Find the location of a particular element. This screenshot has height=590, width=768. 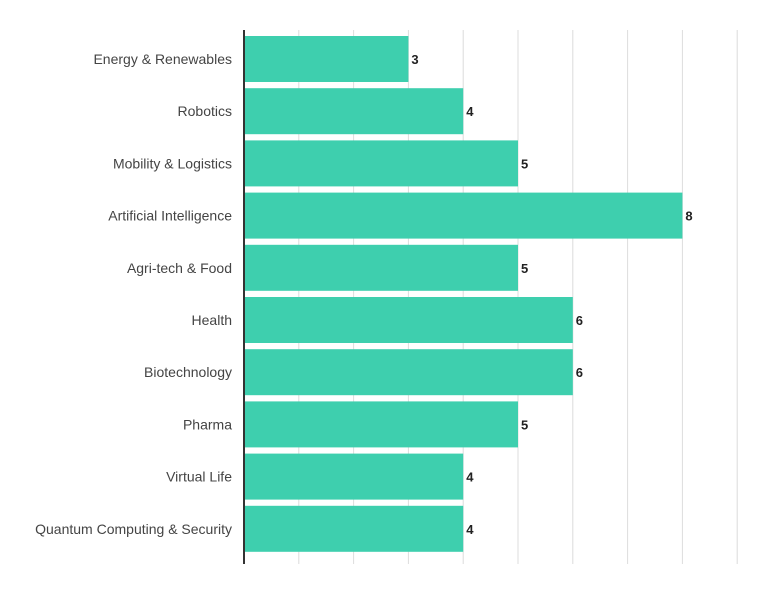

category-label: Pharma is located at coordinates (207, 424).